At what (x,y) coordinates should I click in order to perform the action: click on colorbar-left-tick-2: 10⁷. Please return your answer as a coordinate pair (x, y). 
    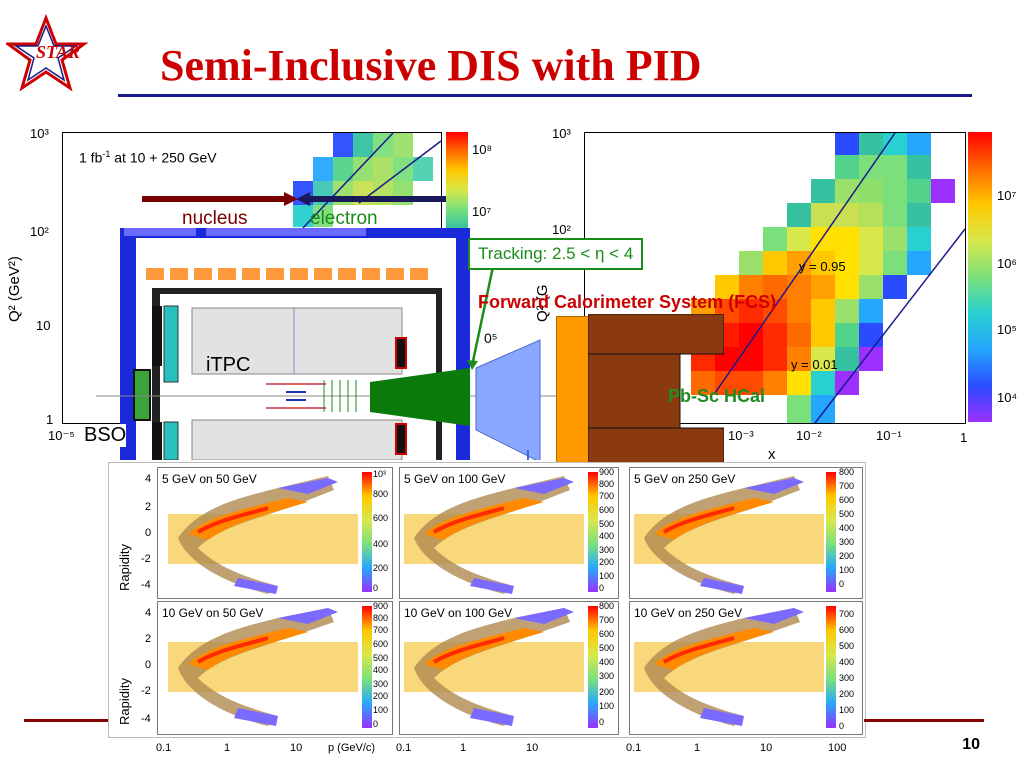
    Looking at the image, I should click on (482, 211).